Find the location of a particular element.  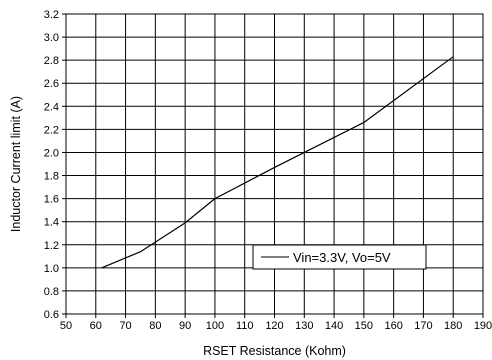

x-tick-label: 70 is located at coordinates (125, 326).